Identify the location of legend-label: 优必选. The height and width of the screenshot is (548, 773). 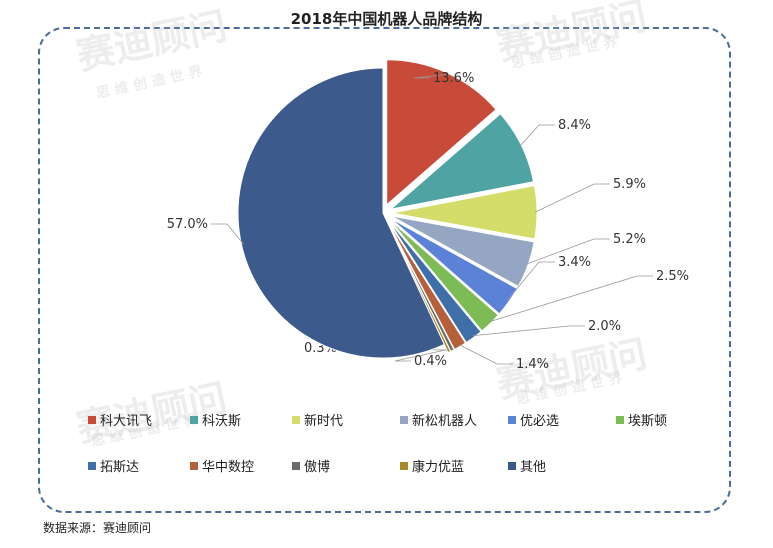
(539, 421).